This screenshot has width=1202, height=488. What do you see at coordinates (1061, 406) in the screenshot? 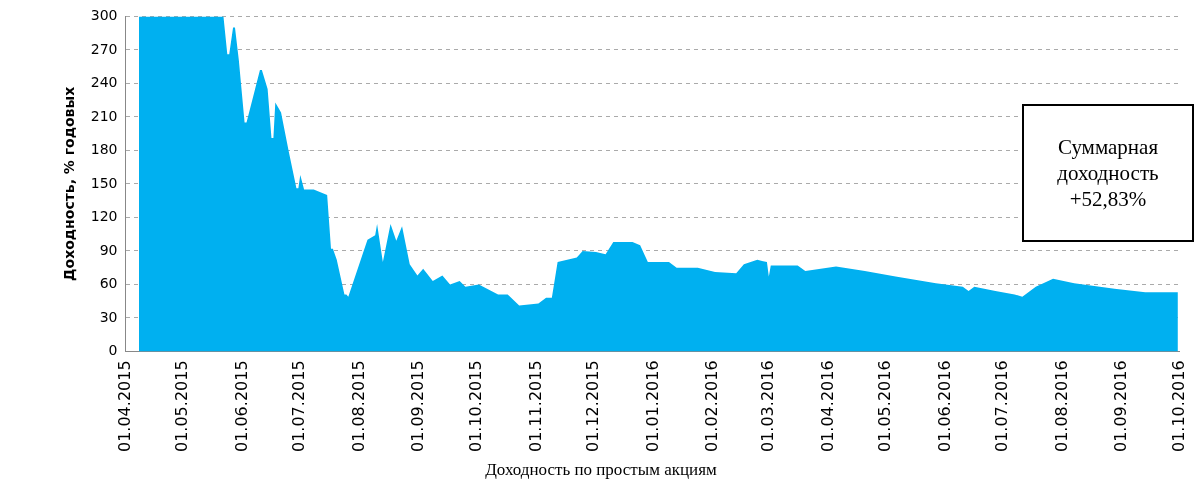
I see `x-tick-label: 01.08.2016` at bounding box center [1061, 406].